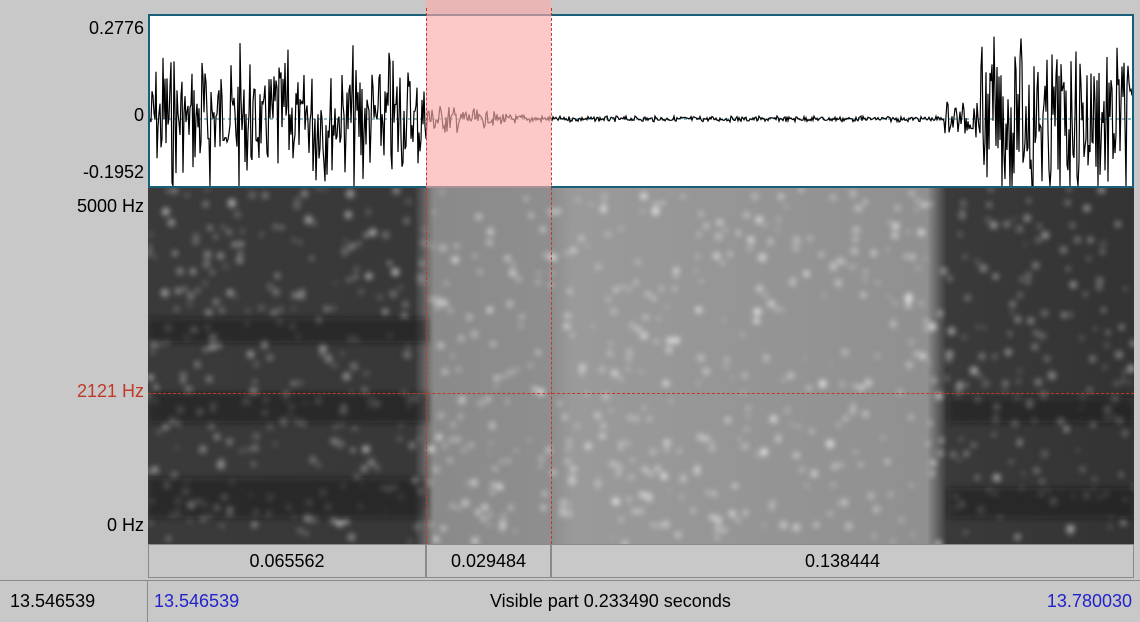 The image size is (1140, 622). I want to click on segment-right-duration: 0.138444, so click(842, 561).